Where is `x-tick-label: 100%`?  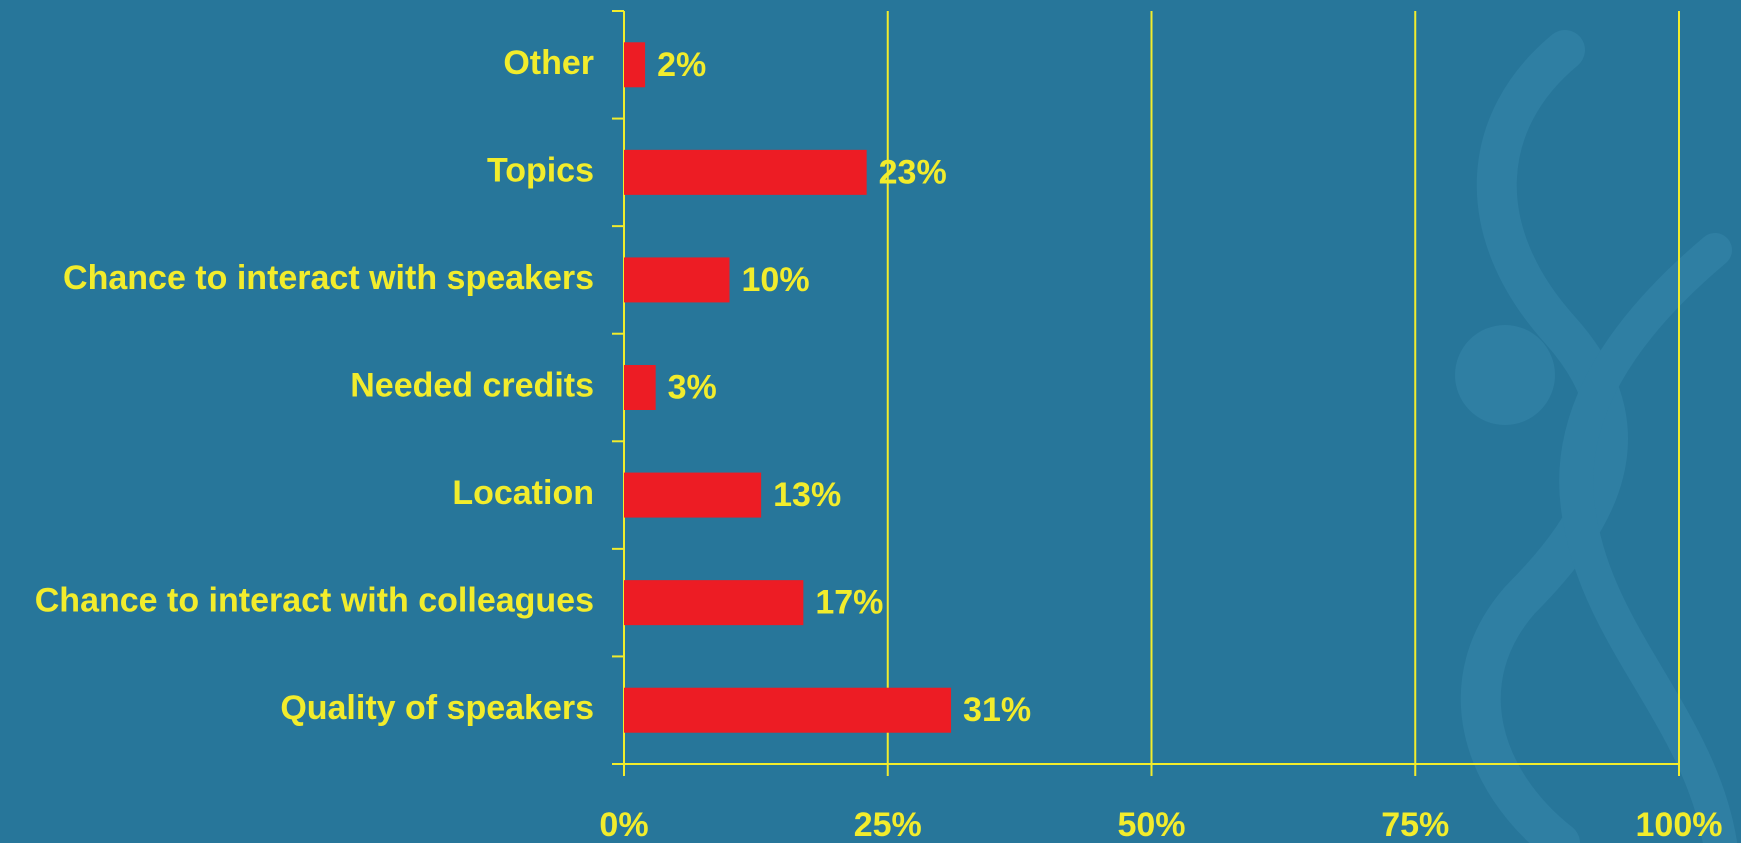 x-tick-label: 100% is located at coordinates (1679, 824).